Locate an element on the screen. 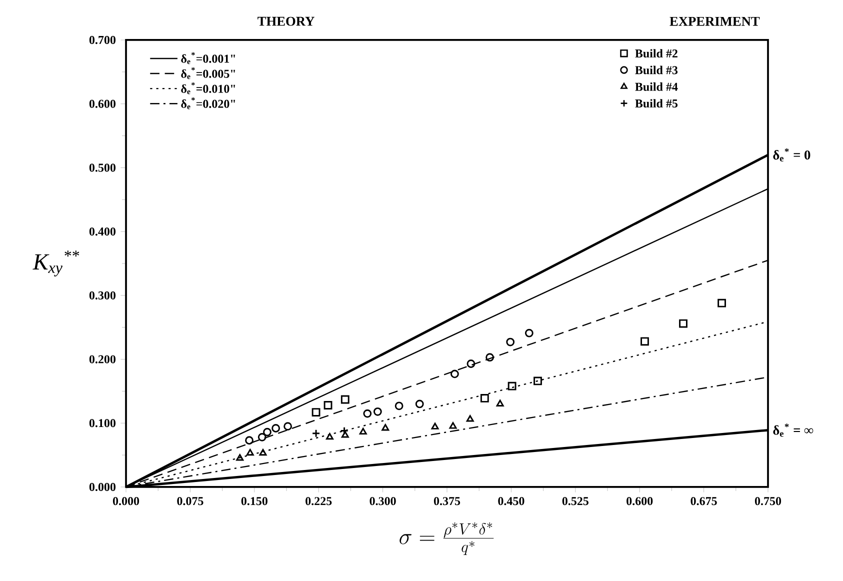 The height and width of the screenshot is (581, 843). text: THEORY is located at coordinates (286, 21).